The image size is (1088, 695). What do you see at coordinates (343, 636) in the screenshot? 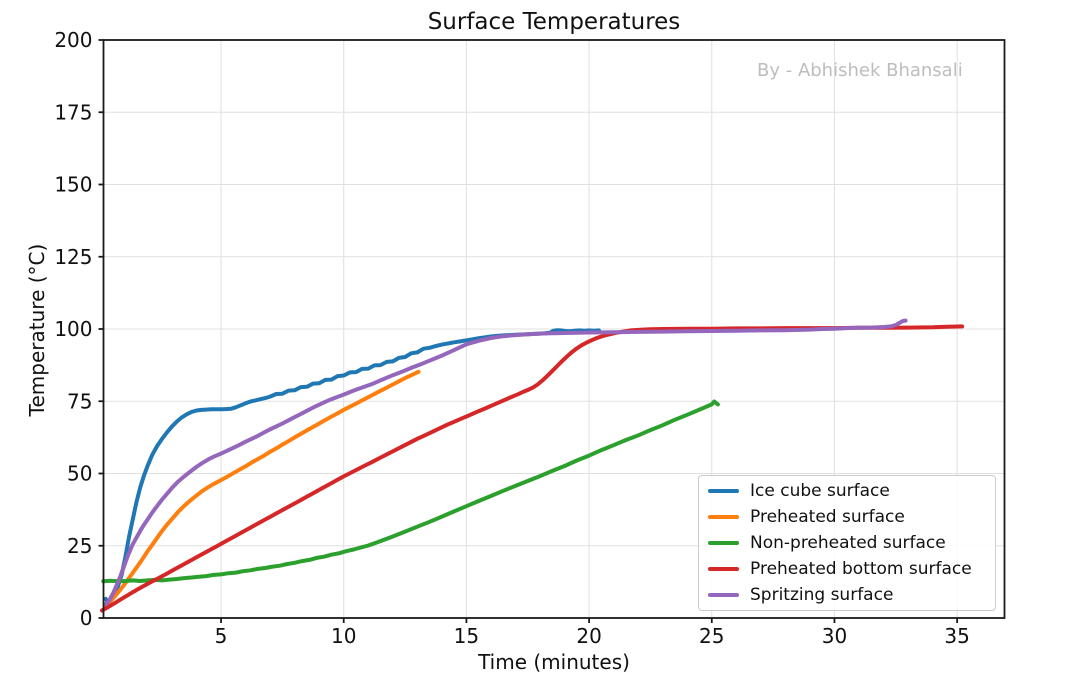
I see `x-tick-label: 10` at bounding box center [343, 636].